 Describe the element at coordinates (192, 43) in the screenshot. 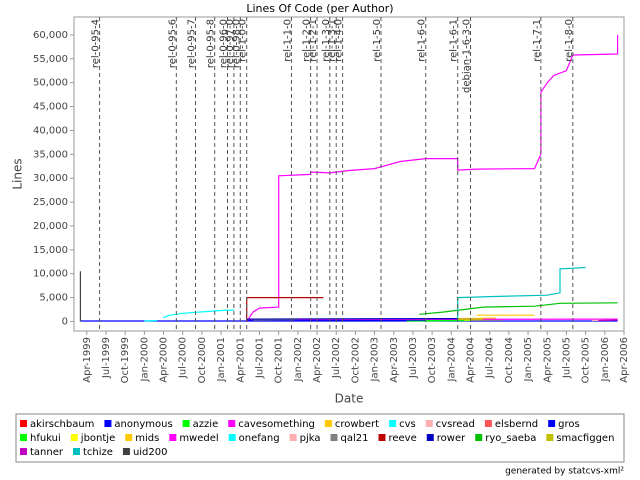

I see `release-label: rel-0-95-7` at that location.